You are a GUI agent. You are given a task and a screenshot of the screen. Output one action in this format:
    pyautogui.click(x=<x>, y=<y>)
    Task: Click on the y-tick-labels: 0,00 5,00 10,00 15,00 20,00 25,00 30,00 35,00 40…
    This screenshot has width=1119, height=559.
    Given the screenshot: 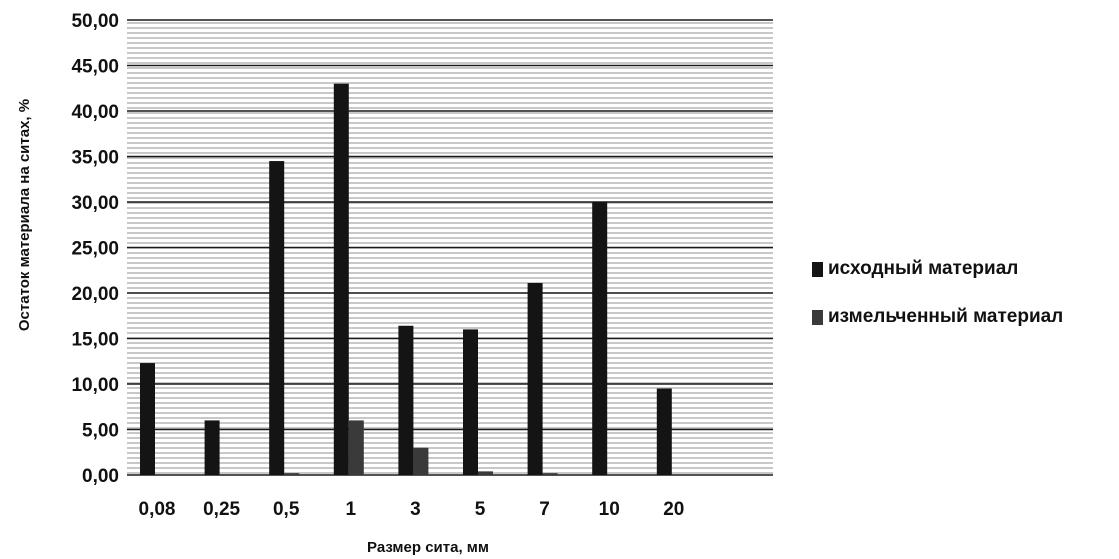 What is the action you would take?
    pyautogui.click(x=95, y=249)
    